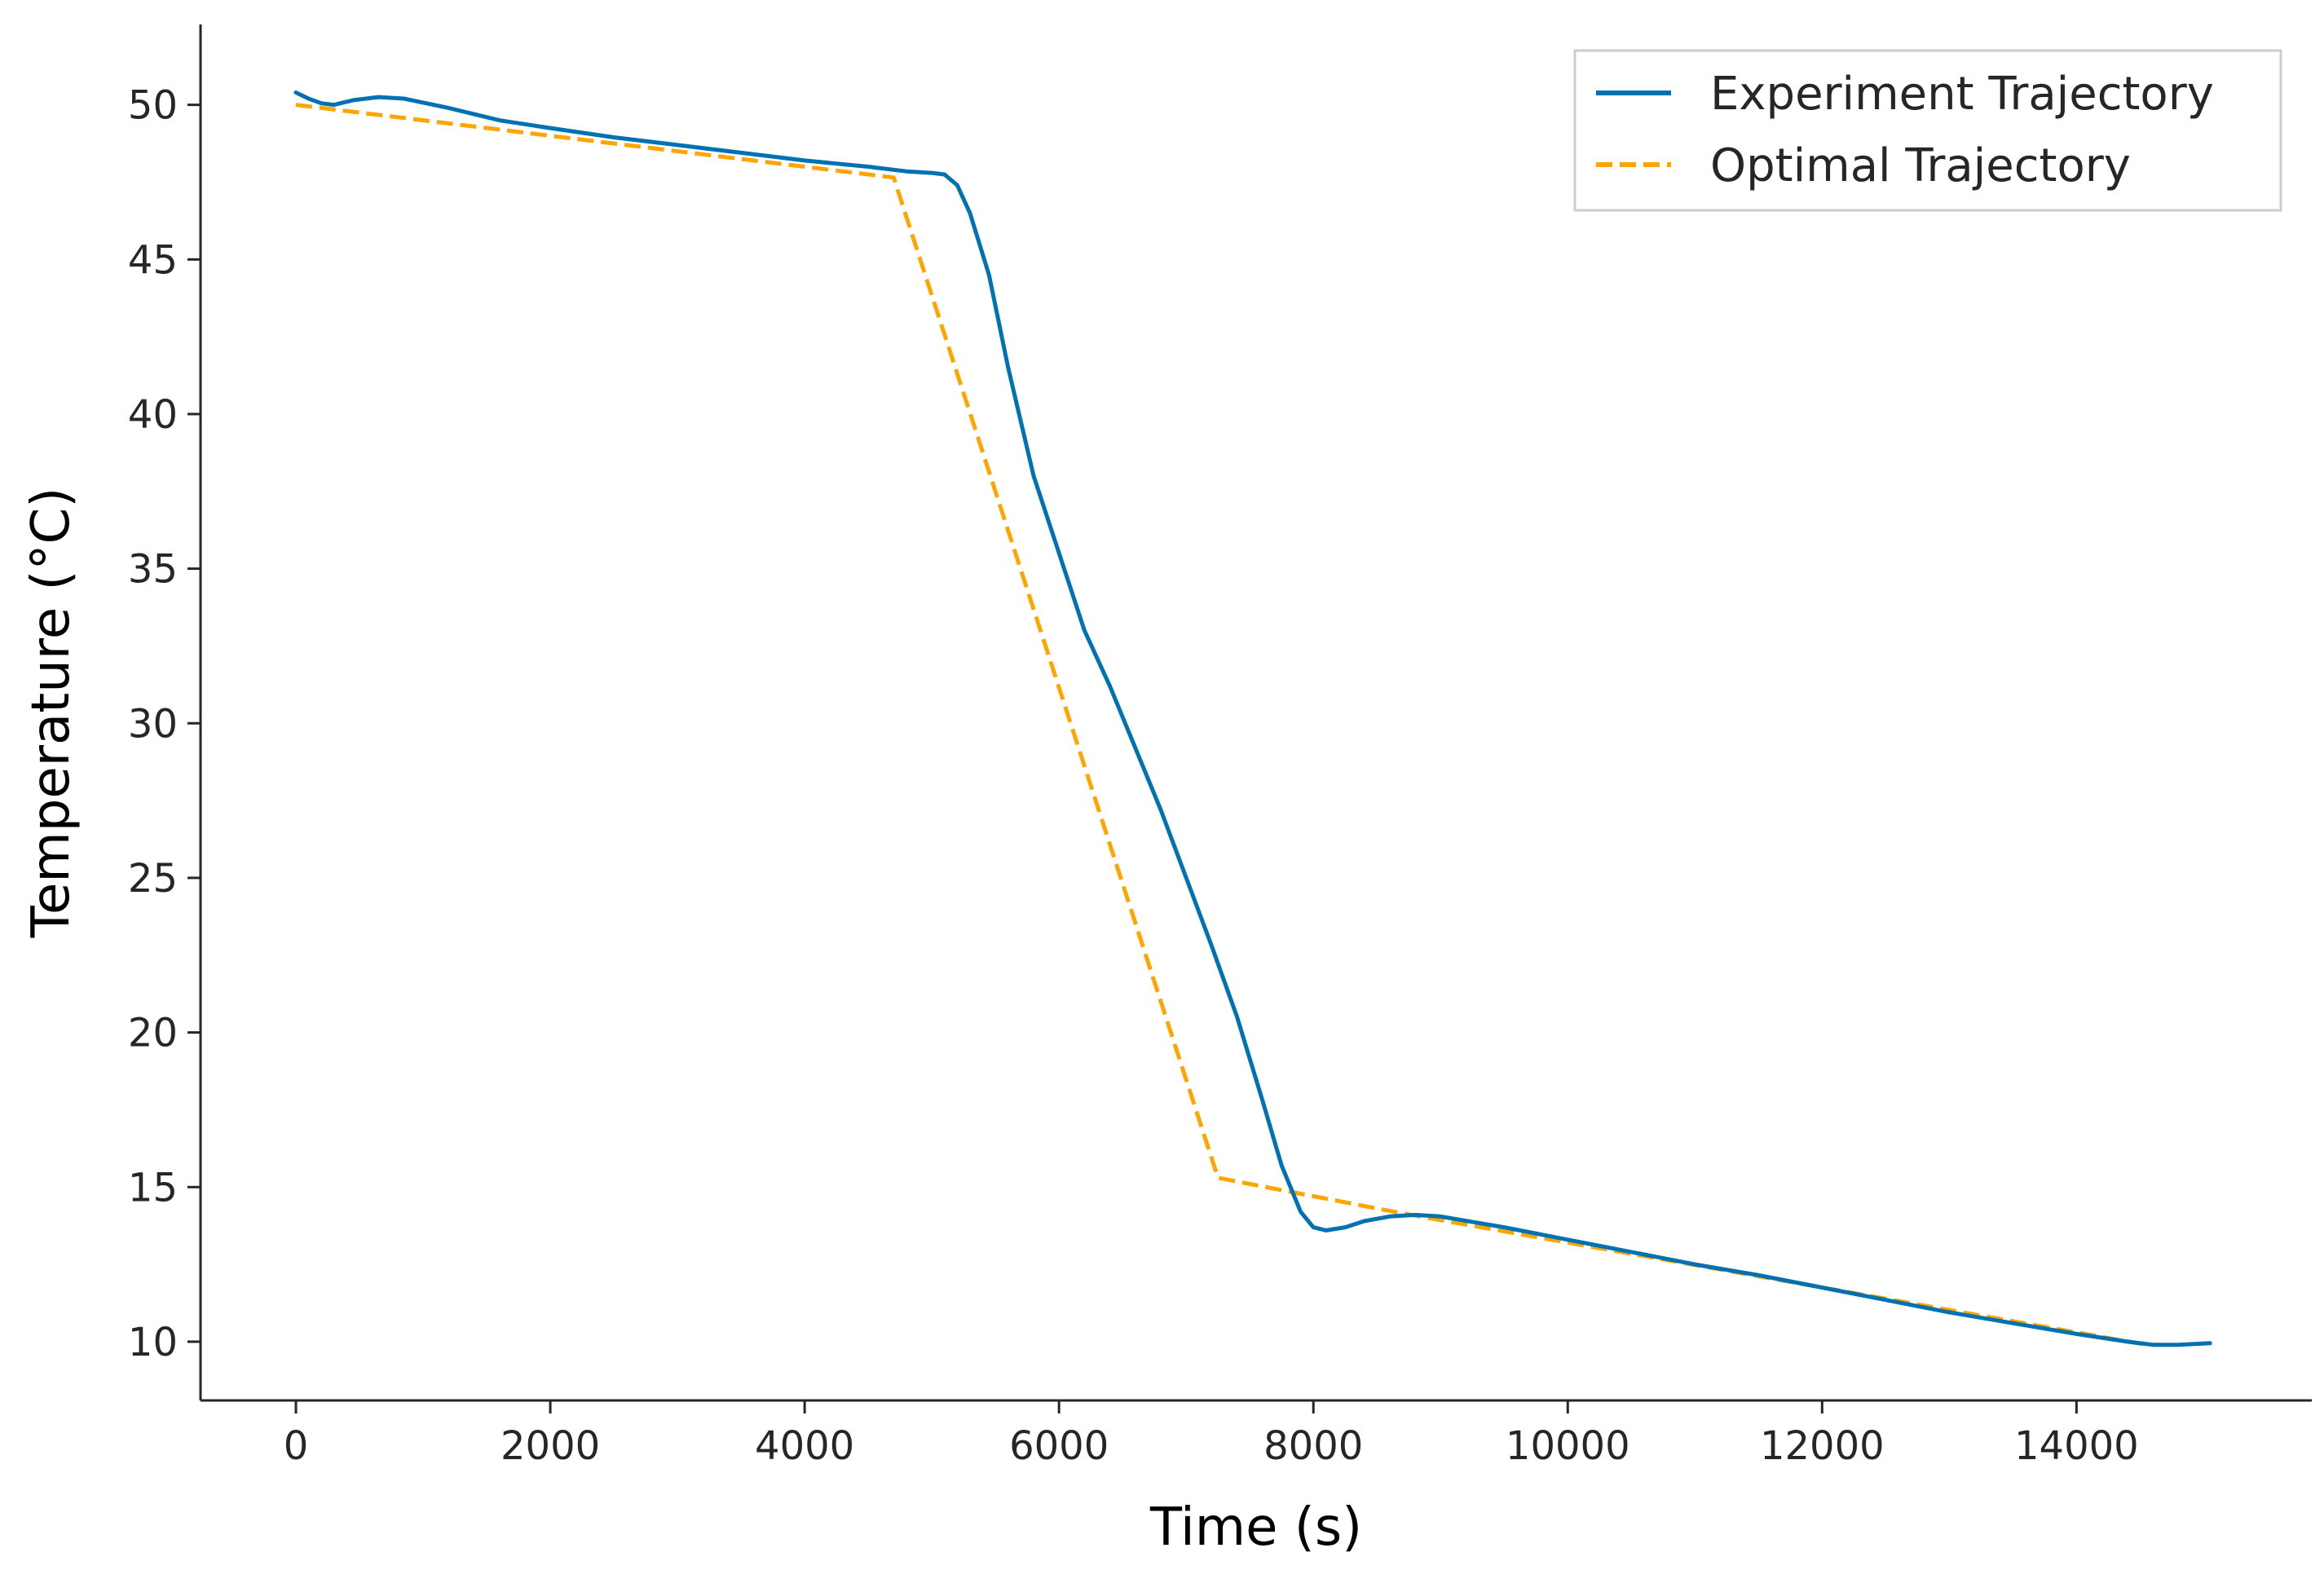 The height and width of the screenshot is (1570, 2324). I want to click on y-tick-label: 15, so click(153, 1188).